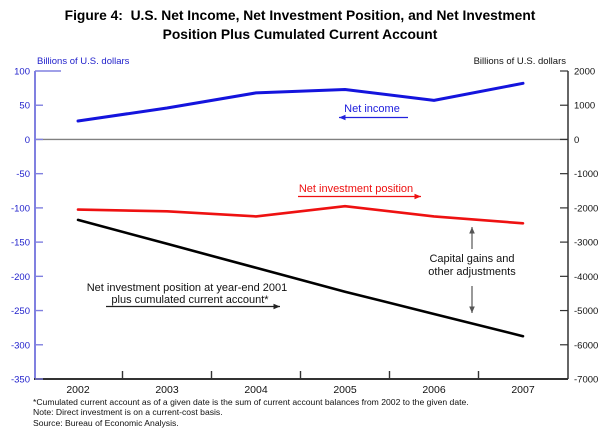  Describe the element at coordinates (586, 277) in the screenshot. I see `right-tick-label: -4000` at that location.